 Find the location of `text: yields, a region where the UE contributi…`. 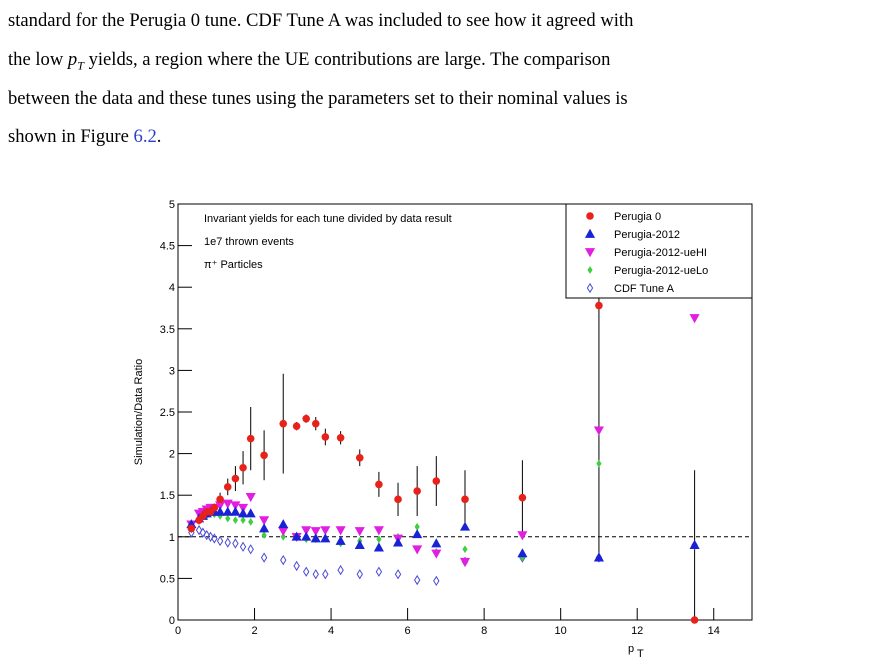

text: yields, a region where the UE contributi… is located at coordinates (349, 59).